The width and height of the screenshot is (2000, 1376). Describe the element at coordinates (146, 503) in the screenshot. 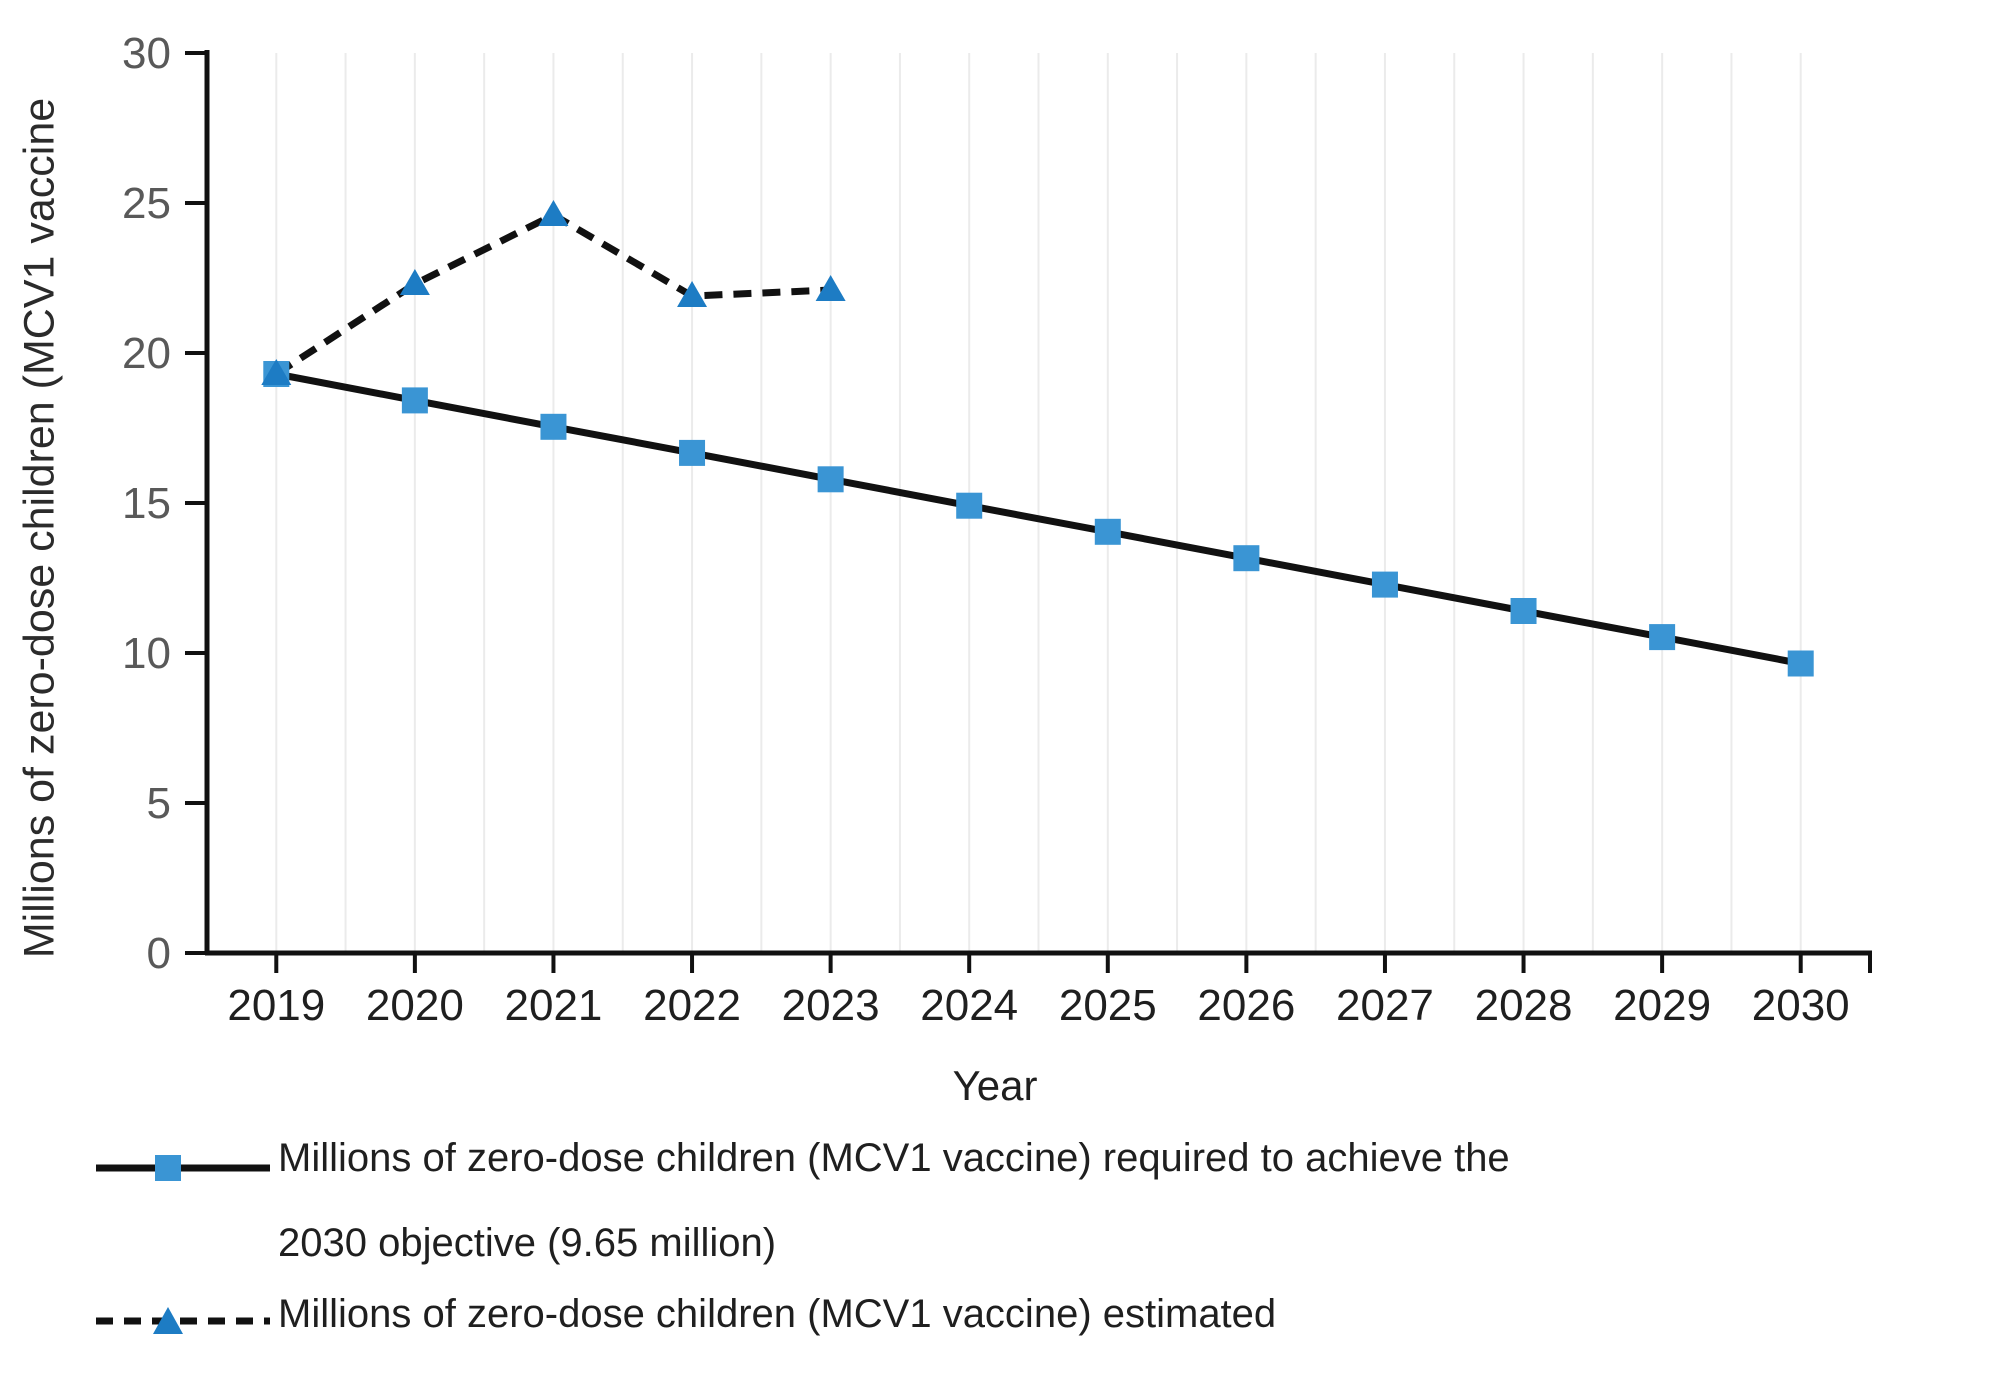

I see `y-tick-label: 15` at that location.